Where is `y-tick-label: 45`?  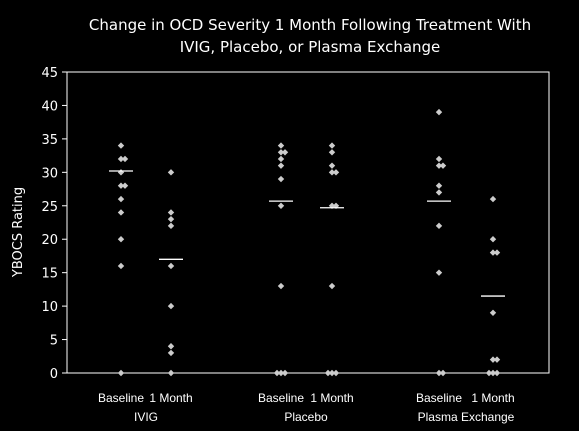 y-tick-label: 45 is located at coordinates (49, 73).